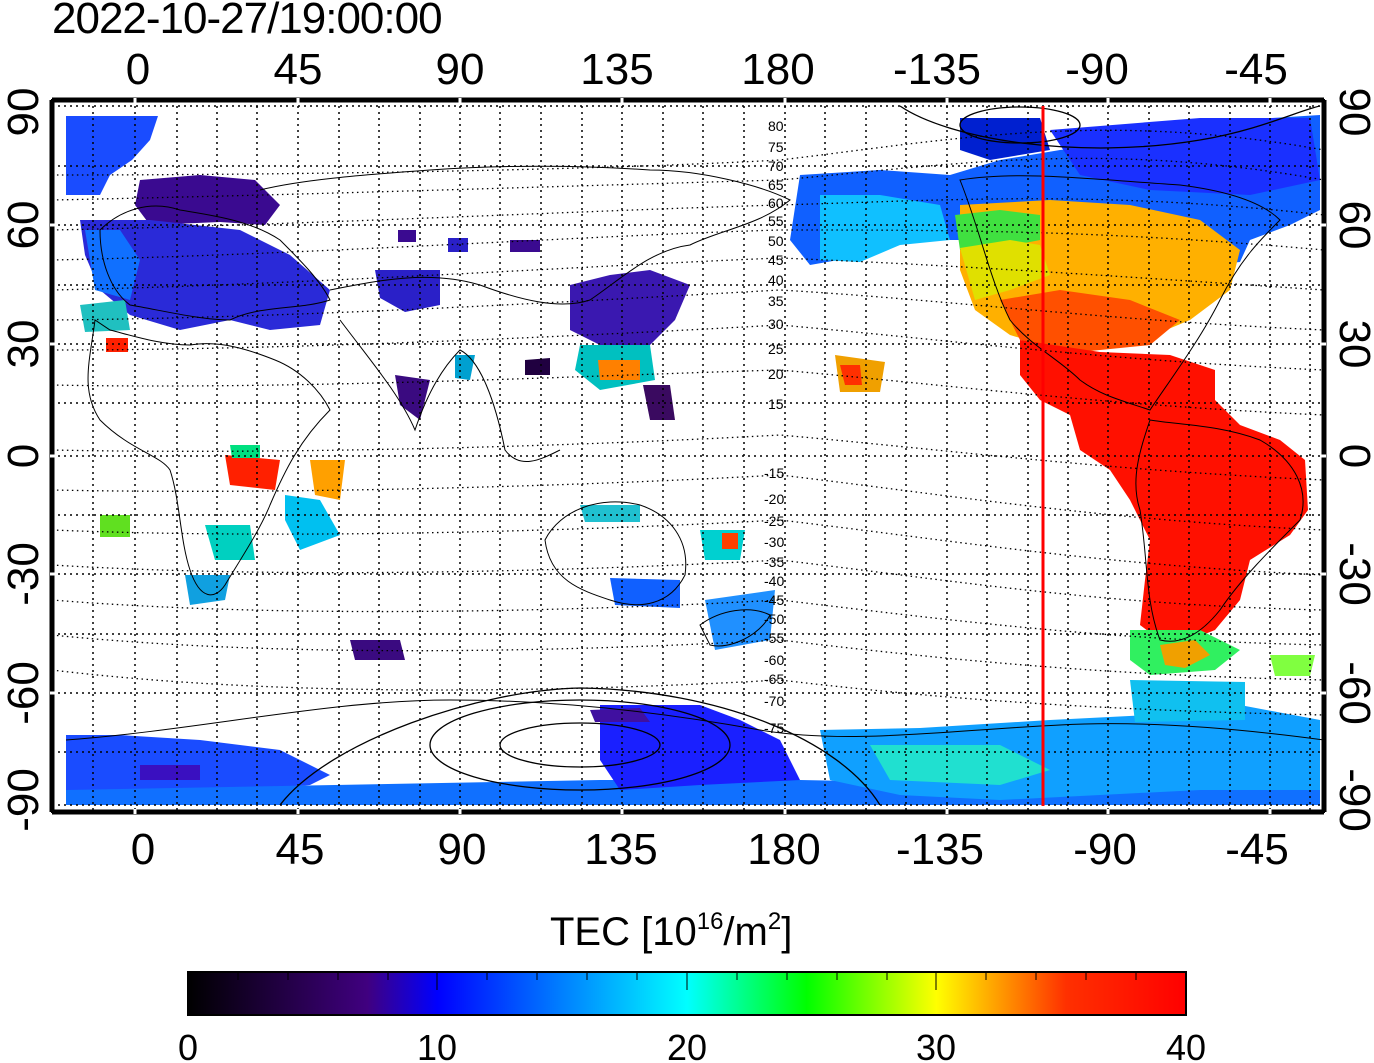  Describe the element at coordinates (707, 69) in the screenshot. I see `x-axis-top: 0 45 90 135 180 -135 -90 -45` at that location.